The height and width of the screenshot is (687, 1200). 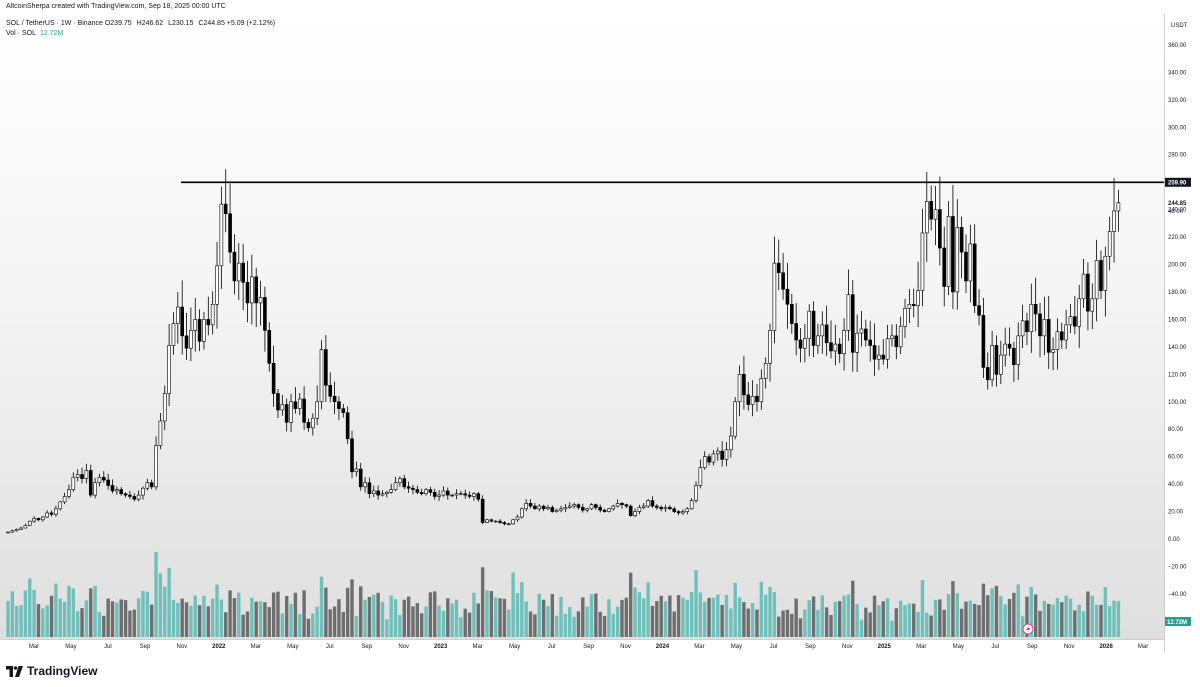 What do you see at coordinates (441, 647) in the screenshot?
I see `x-tick-label: 2023` at bounding box center [441, 647].